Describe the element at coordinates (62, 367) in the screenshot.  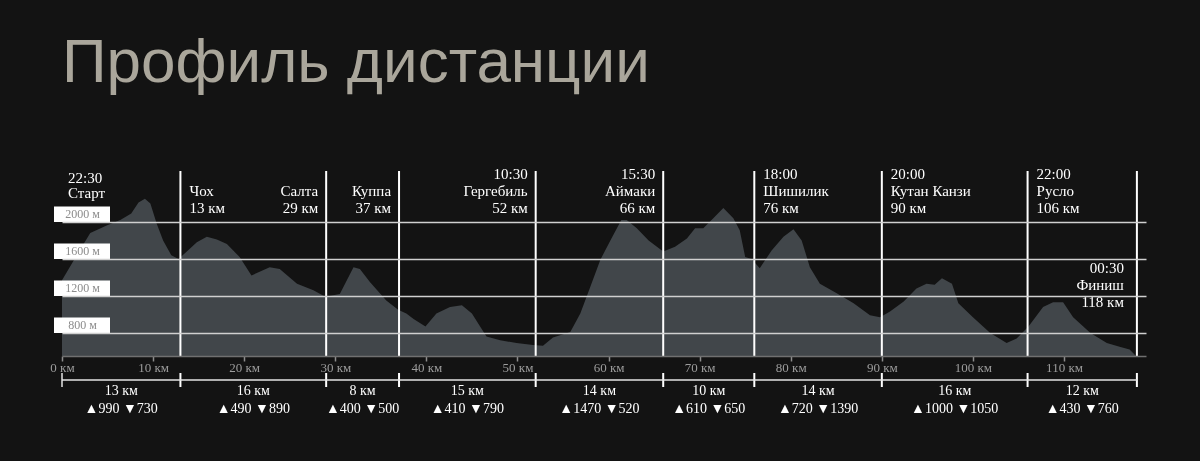
I see `x-tick-label: 0 км` at that location.